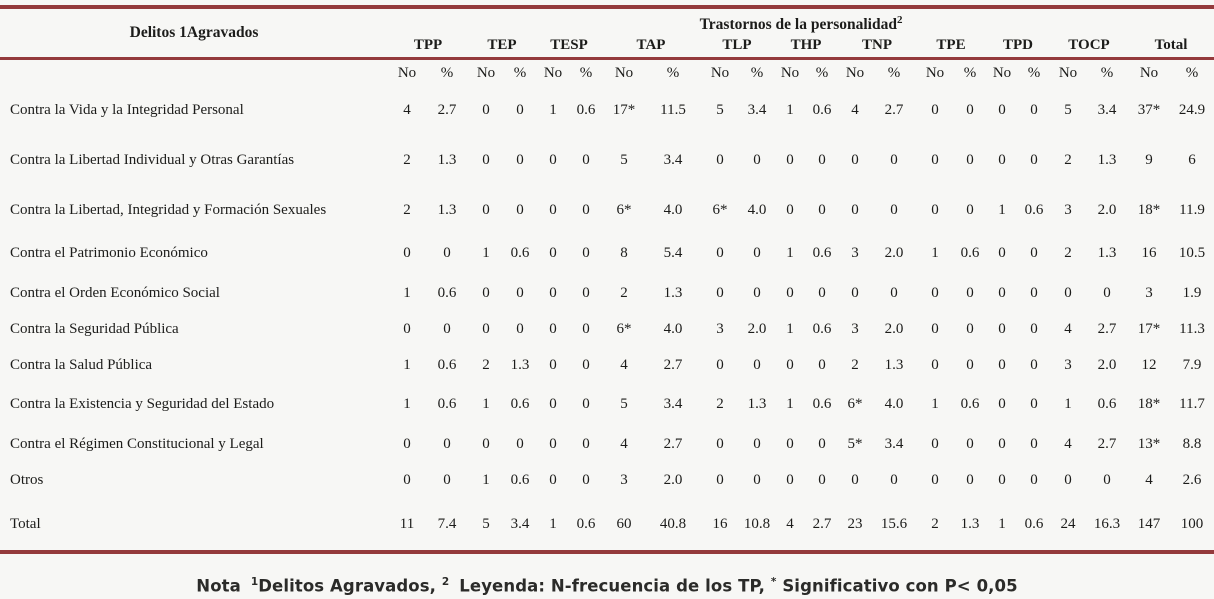 The image size is (1214, 599). What do you see at coordinates (1107, 523) in the screenshot?
I see `table-cell: 16.3` at bounding box center [1107, 523].